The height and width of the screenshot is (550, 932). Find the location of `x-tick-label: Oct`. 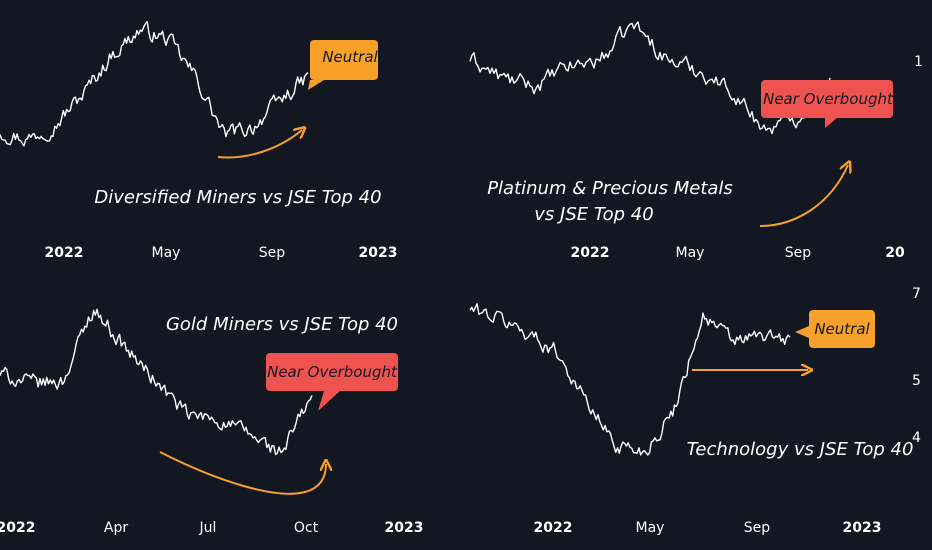

x-tick-label: Oct is located at coordinates (306, 528).